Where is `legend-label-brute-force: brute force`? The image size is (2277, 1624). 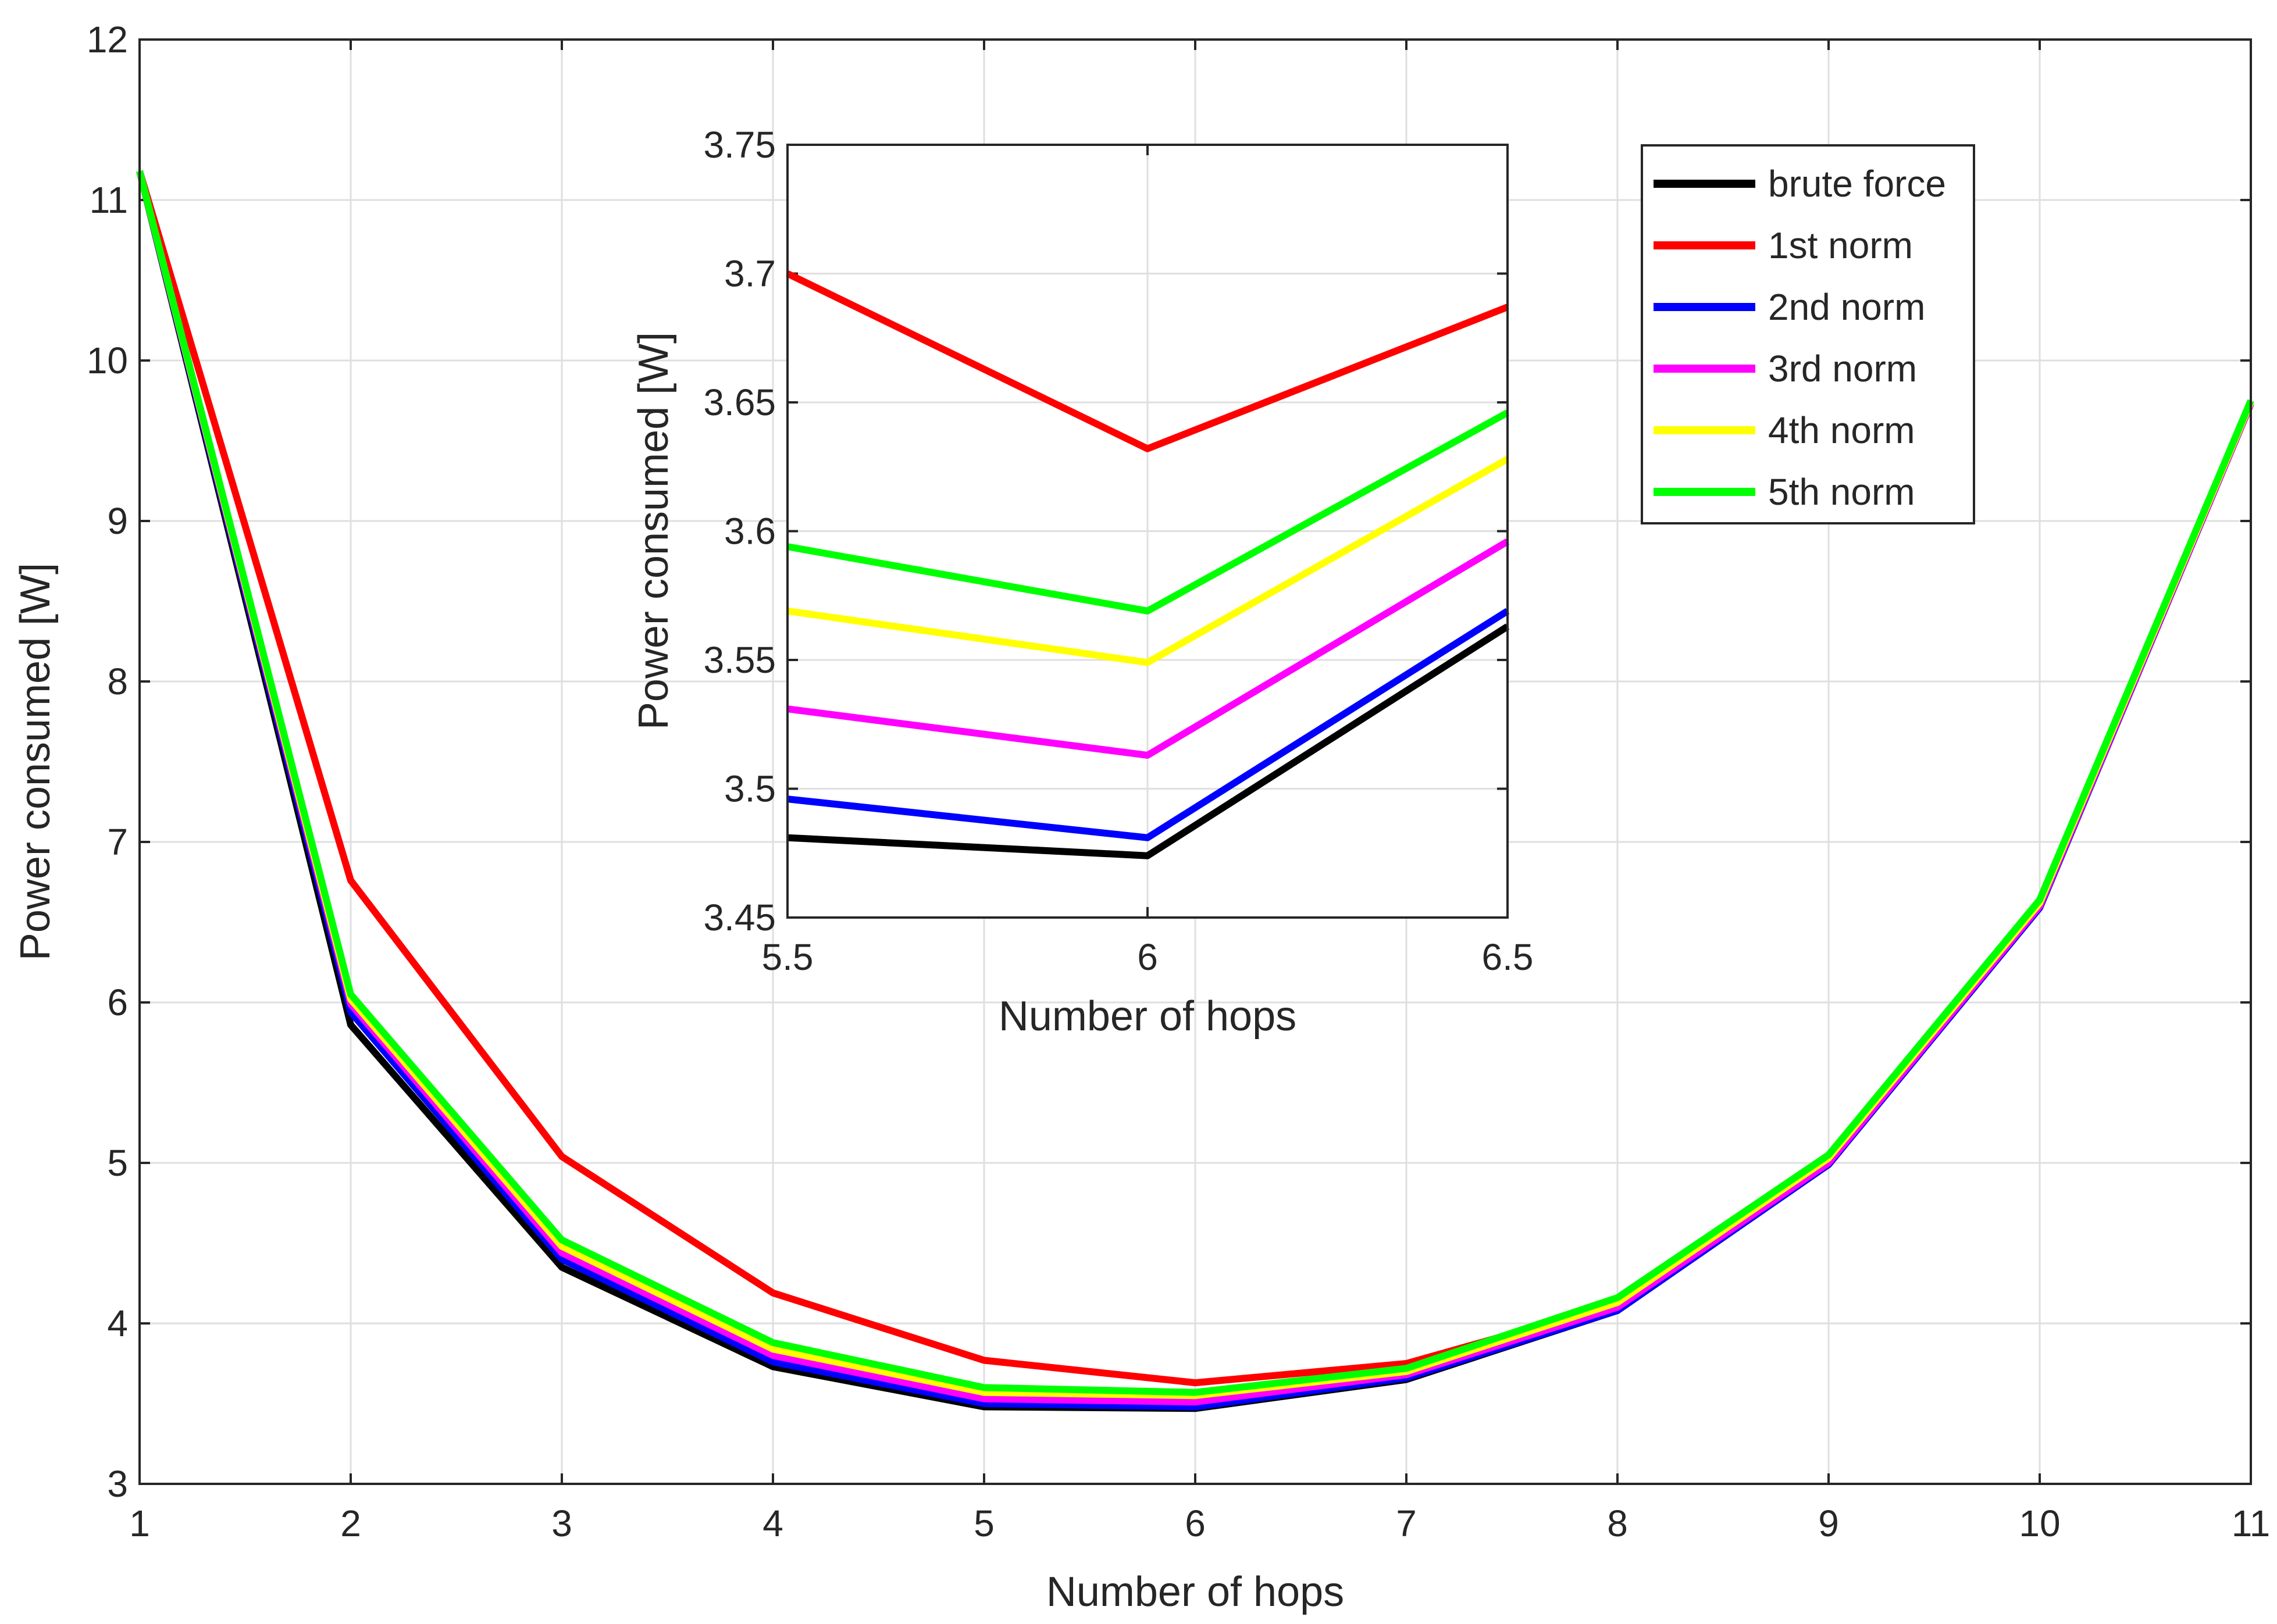
legend-label-brute-force: brute force is located at coordinates (1857, 184).